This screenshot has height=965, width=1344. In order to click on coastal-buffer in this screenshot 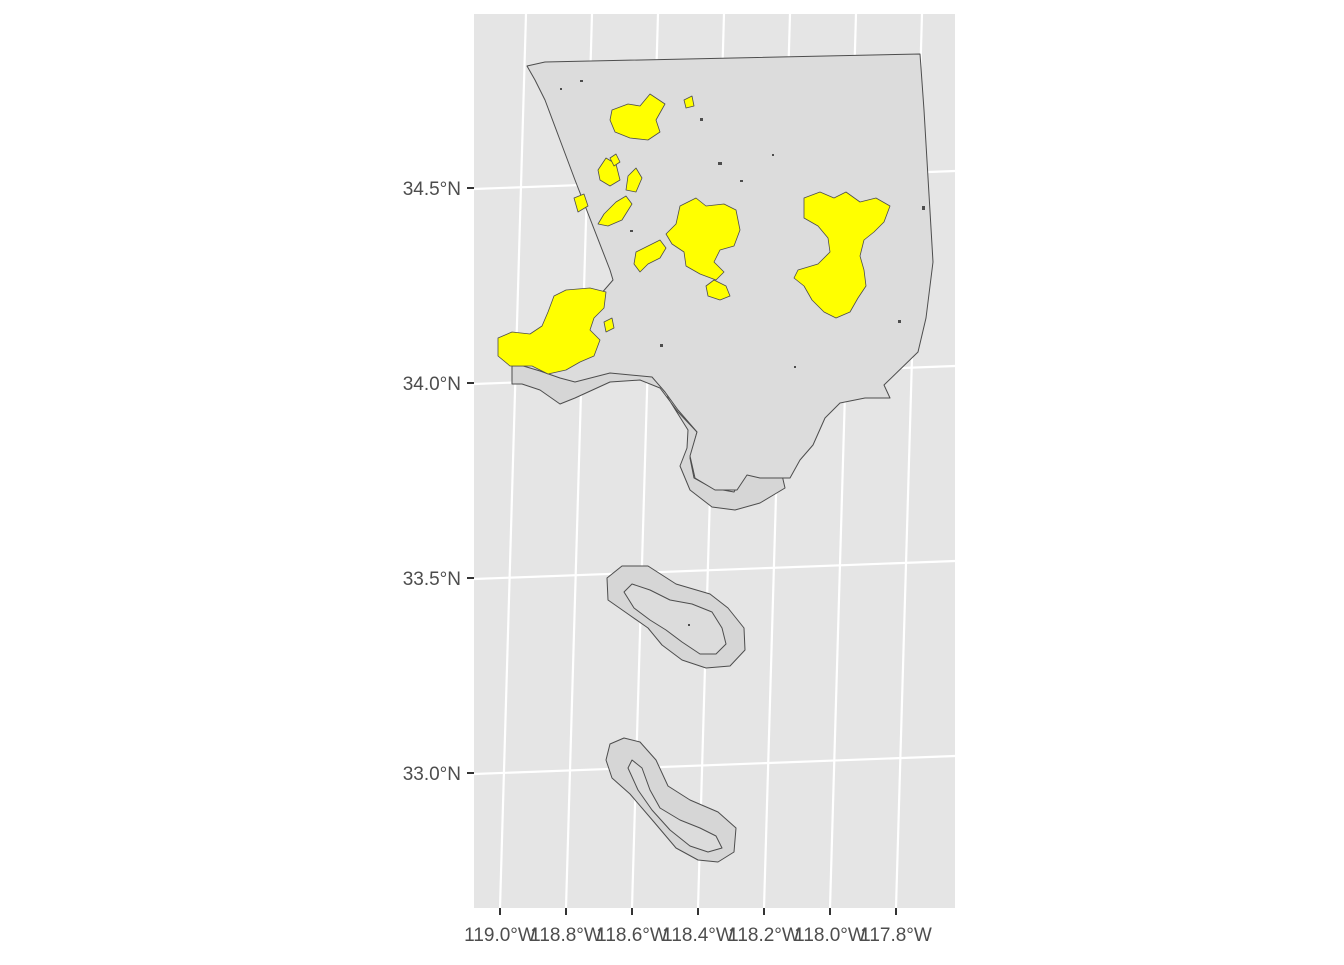, I will do `click(648, 438)`.